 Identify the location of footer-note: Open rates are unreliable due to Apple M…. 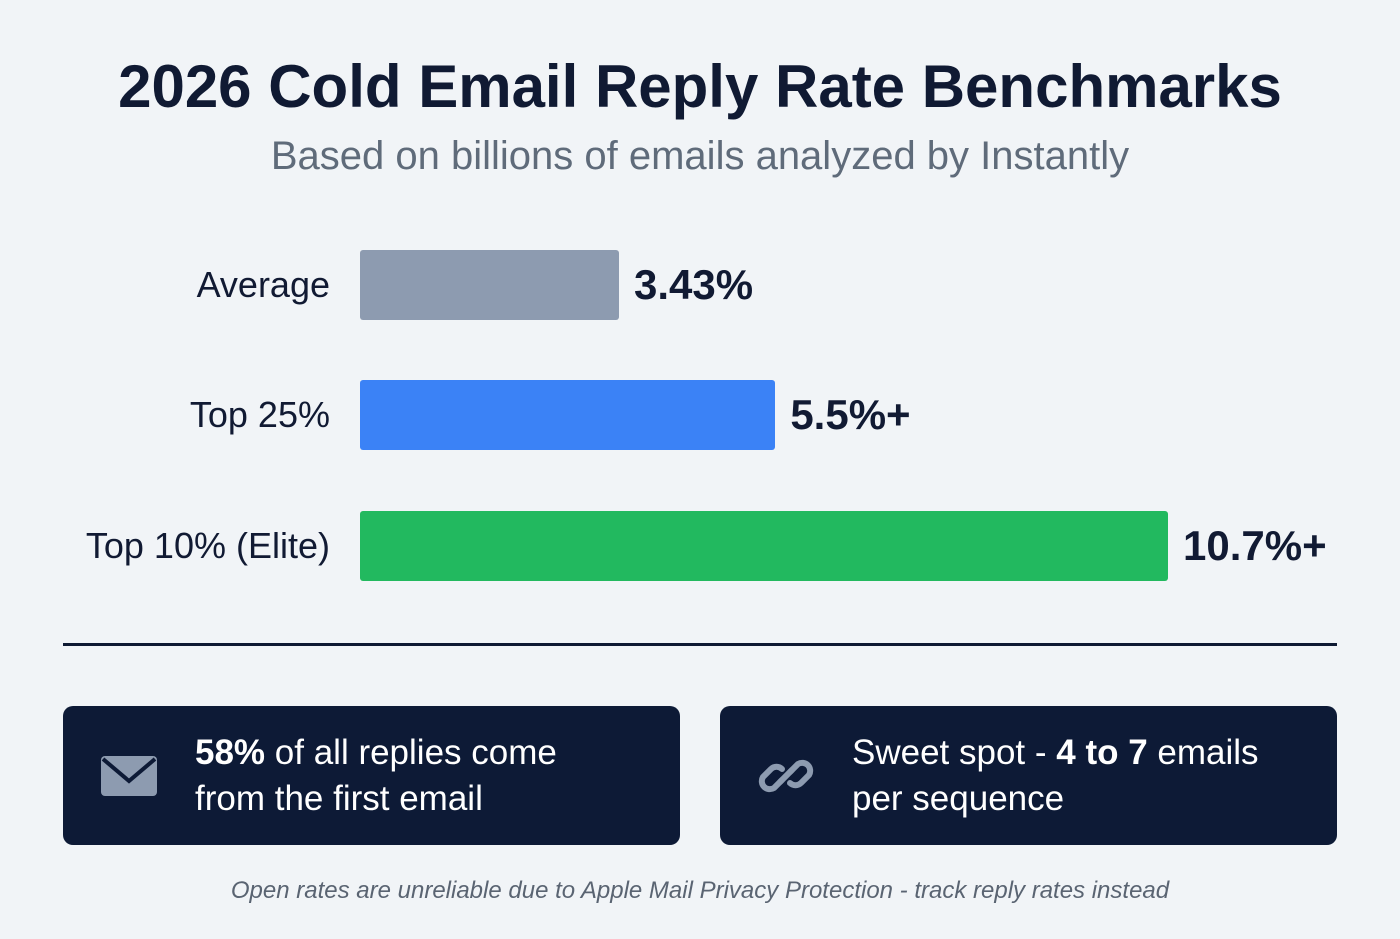
(700, 890).